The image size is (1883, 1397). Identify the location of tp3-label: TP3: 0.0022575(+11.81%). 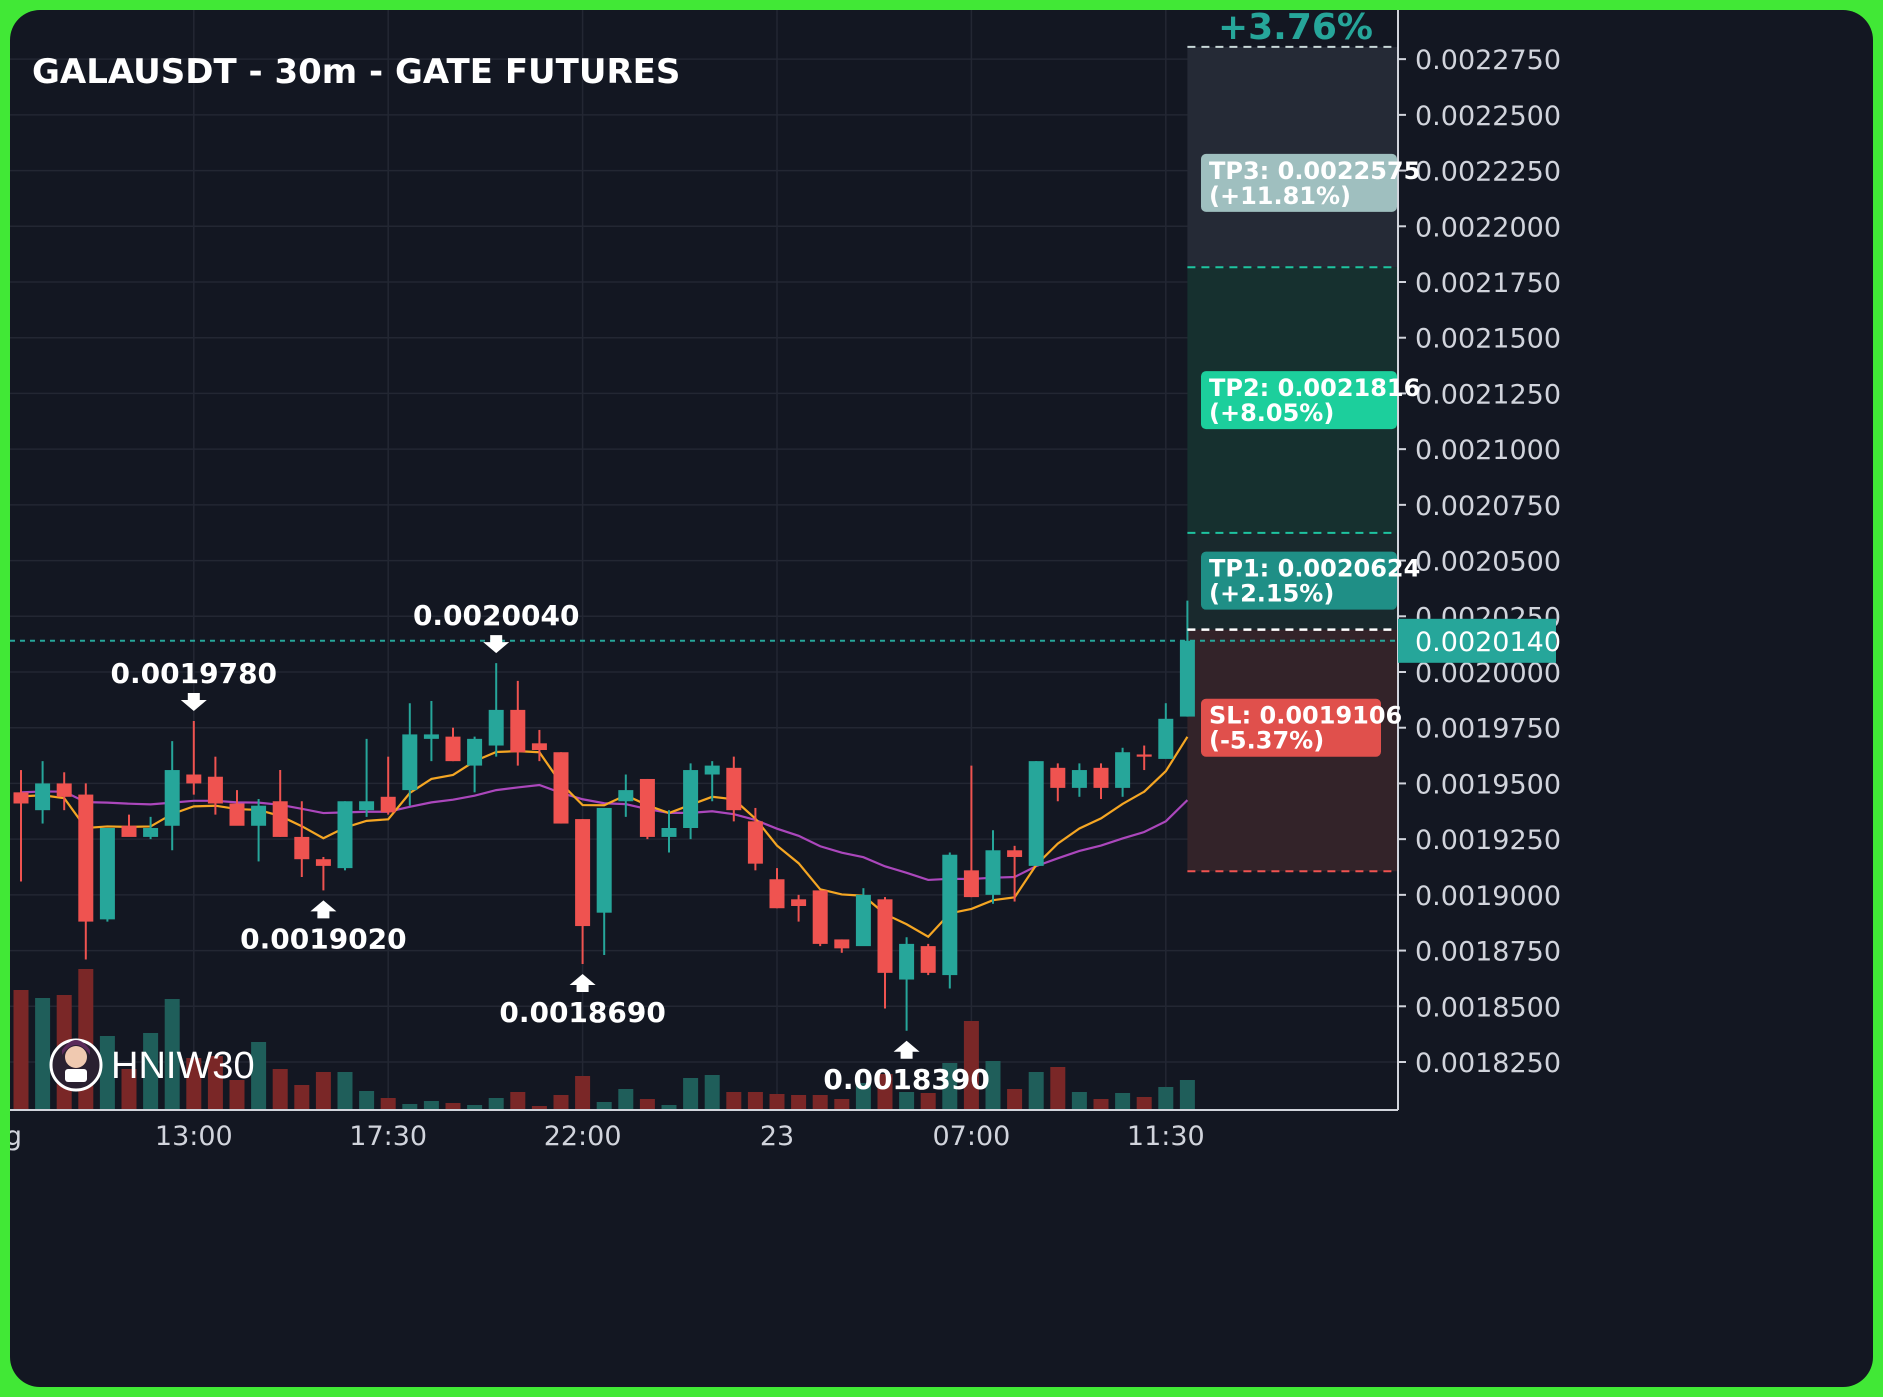
(1310, 182).